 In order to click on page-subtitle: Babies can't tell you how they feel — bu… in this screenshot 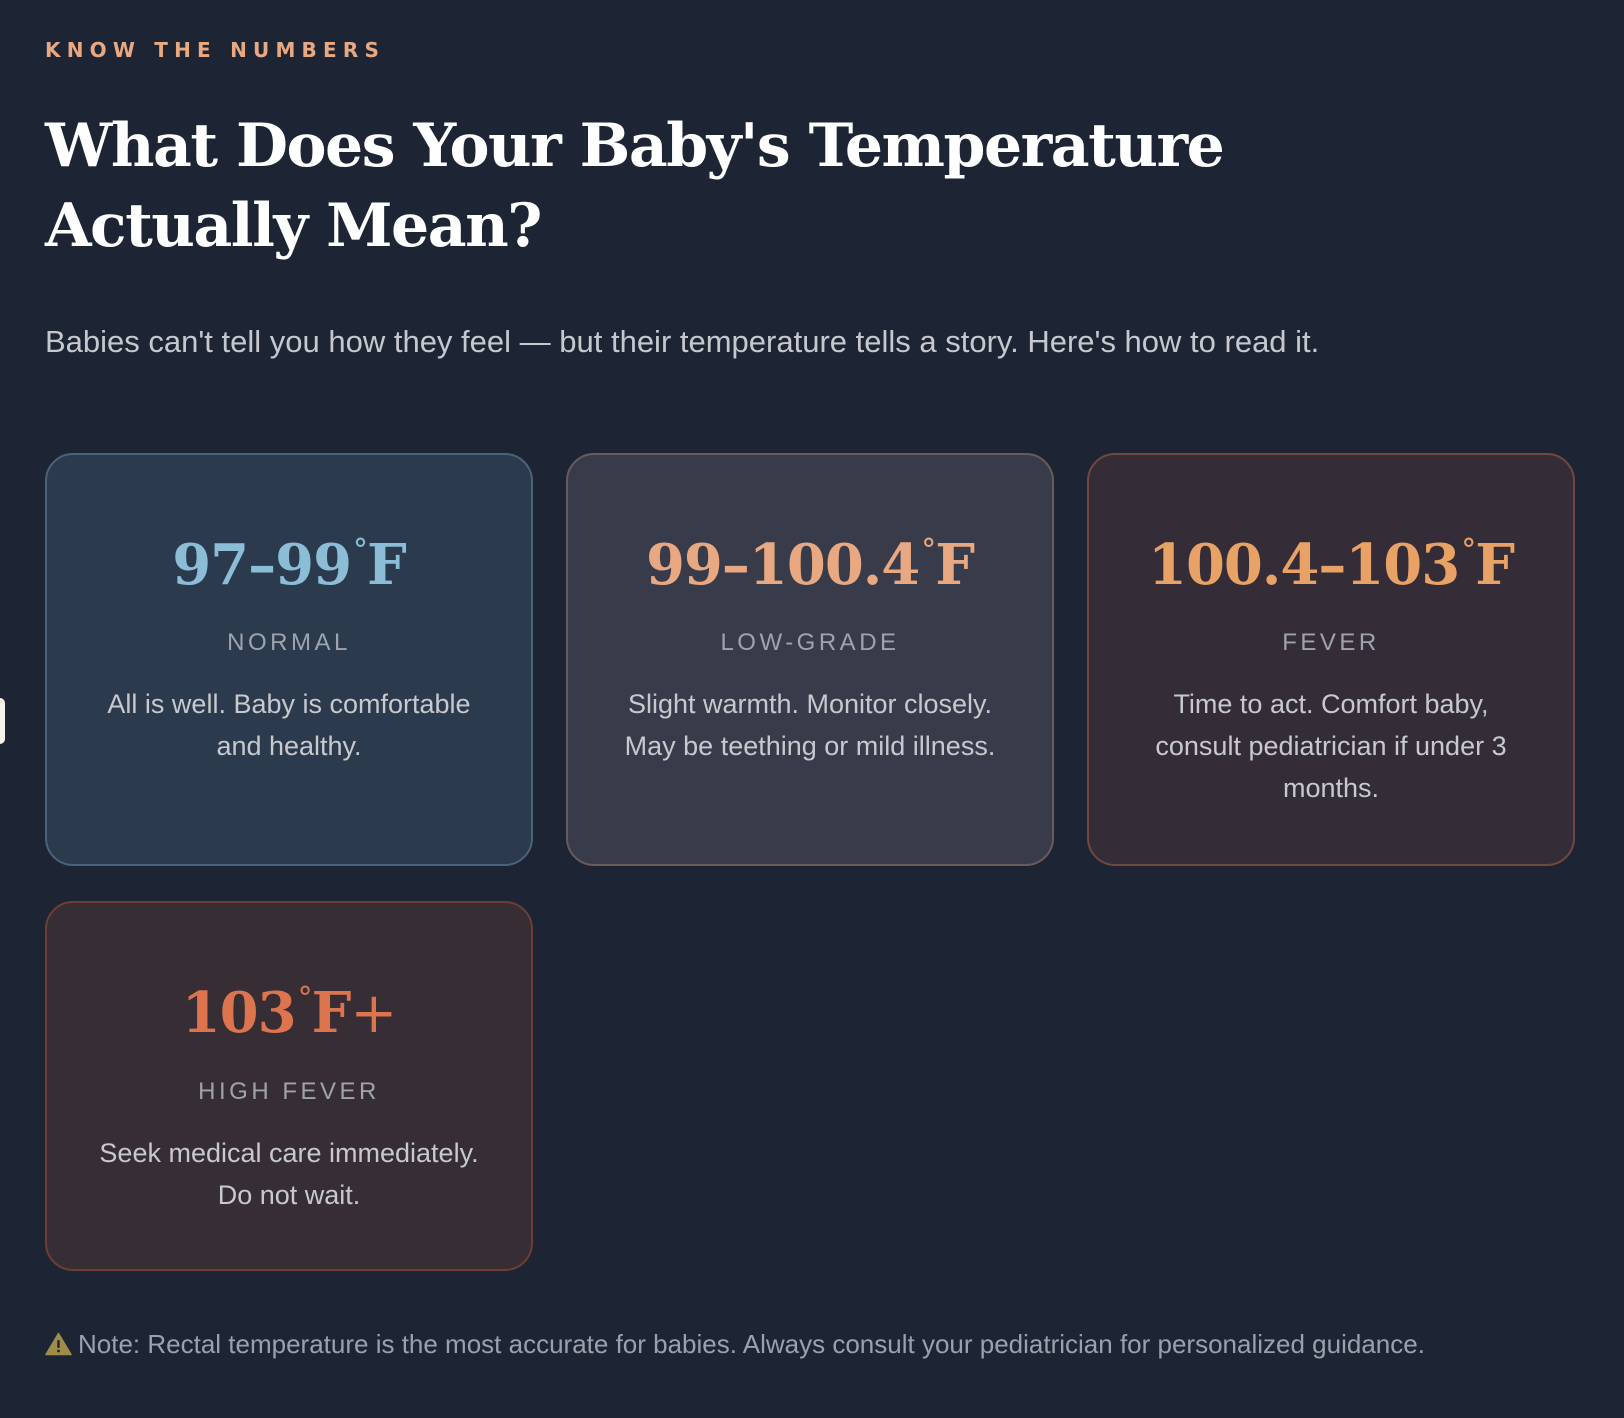, I will do `click(682, 341)`.